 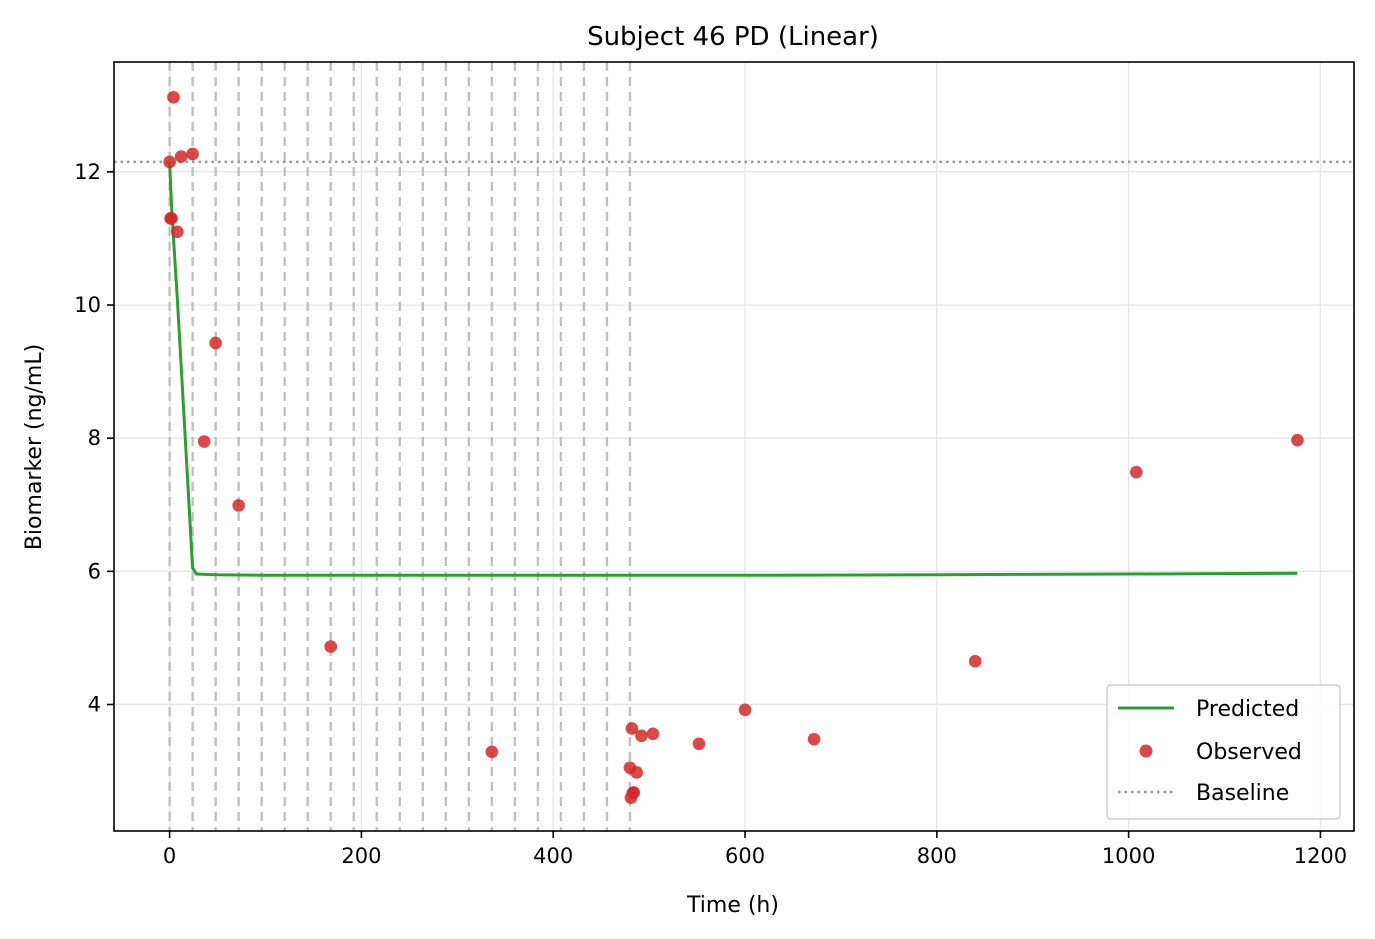 I want to click on legend-baseline-label: Baseline, so click(x=1242, y=793).